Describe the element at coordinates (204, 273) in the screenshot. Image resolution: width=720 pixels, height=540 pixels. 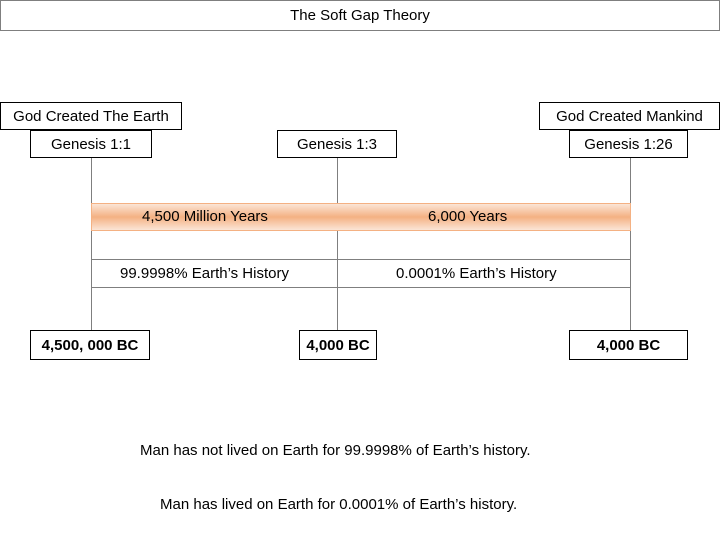
I see `left-percent-label: 99.9998% Earth’s History` at that location.